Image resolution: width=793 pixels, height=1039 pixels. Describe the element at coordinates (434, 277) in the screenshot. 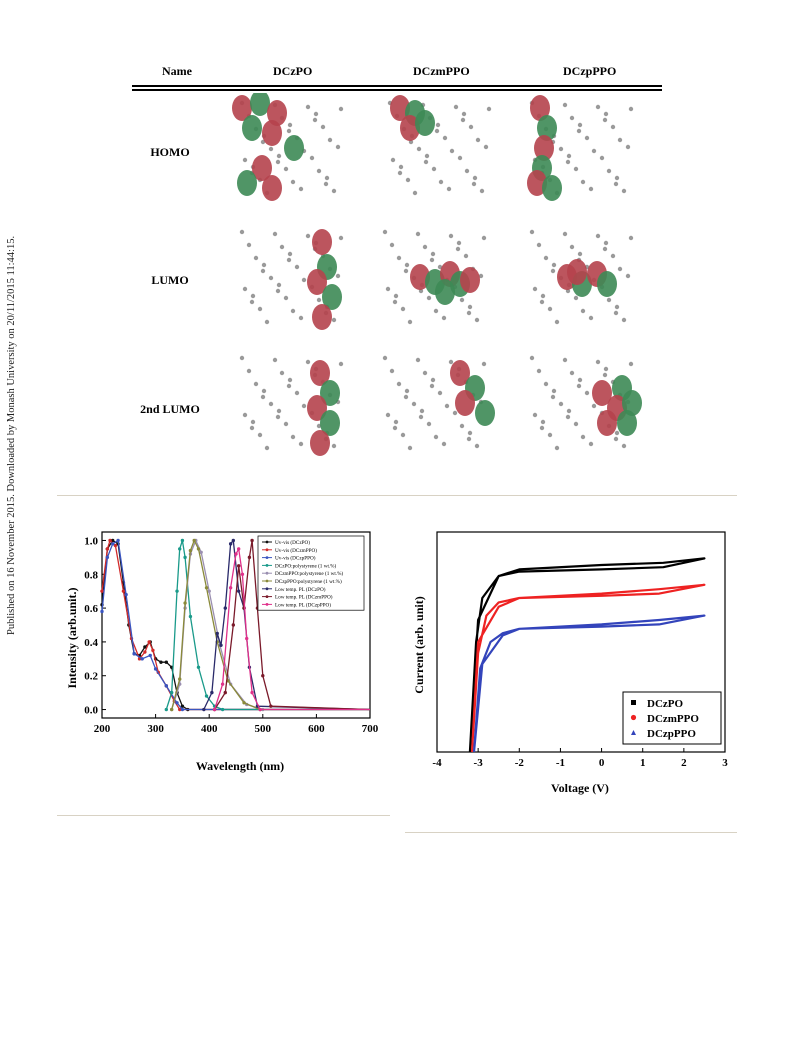

I see `orbital-image-lumo-dczmppo` at that location.